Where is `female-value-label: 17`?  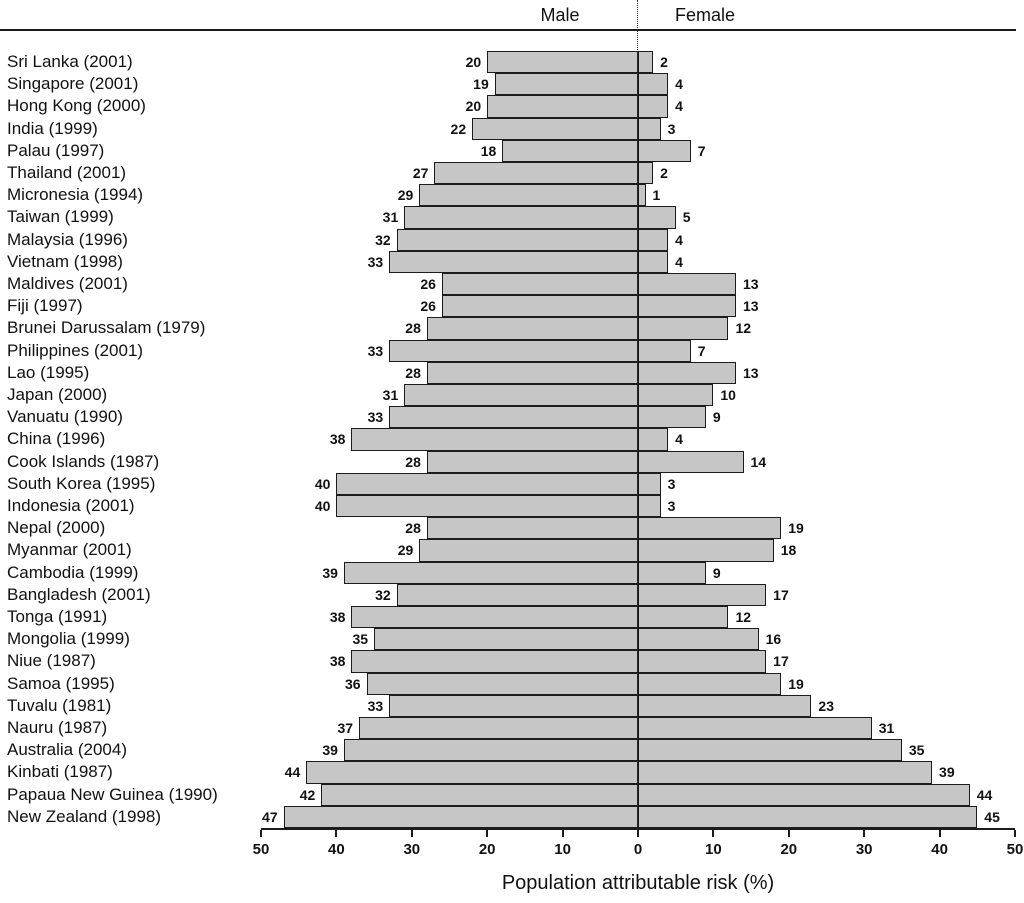 female-value-label: 17 is located at coordinates (781, 594).